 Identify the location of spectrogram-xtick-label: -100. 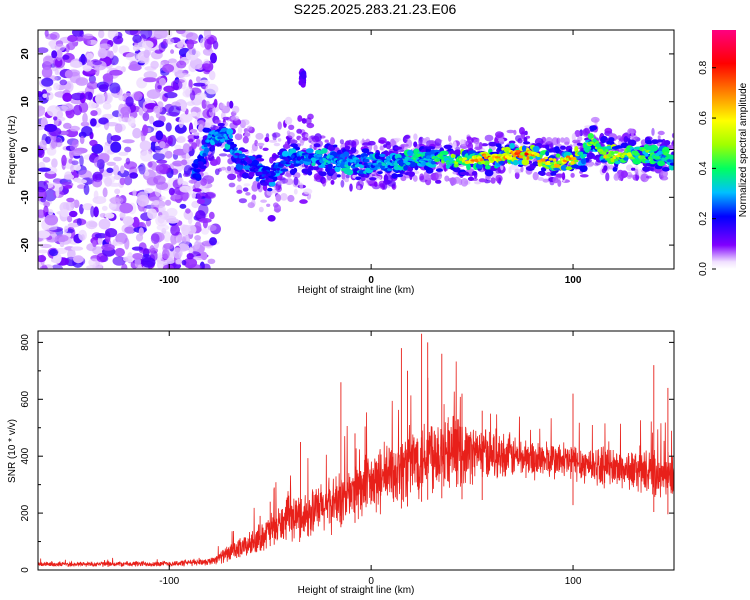
(169, 280).